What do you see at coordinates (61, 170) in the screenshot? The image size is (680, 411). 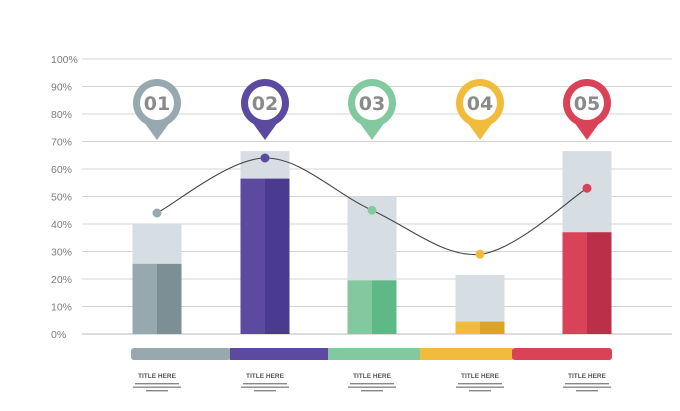 I see `y-tick-label: 60%` at bounding box center [61, 170].